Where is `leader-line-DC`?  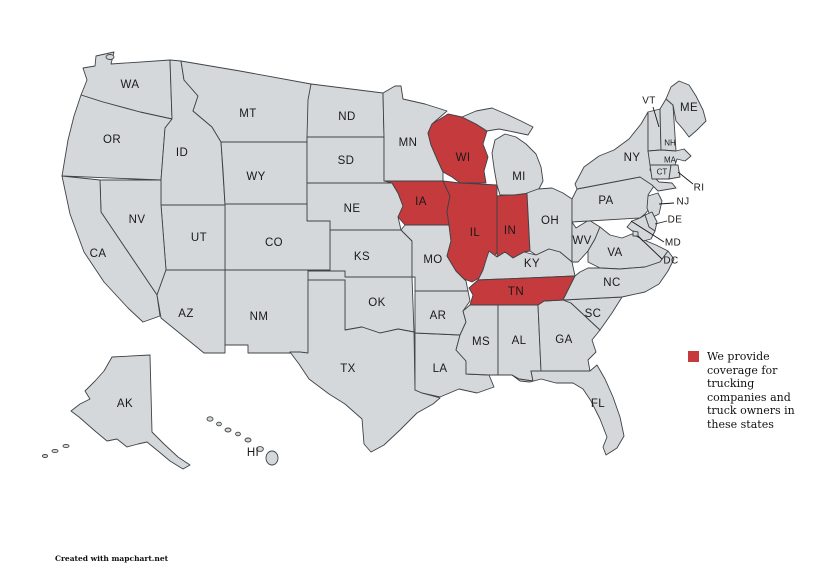
leader-line-DC is located at coordinates (650, 247).